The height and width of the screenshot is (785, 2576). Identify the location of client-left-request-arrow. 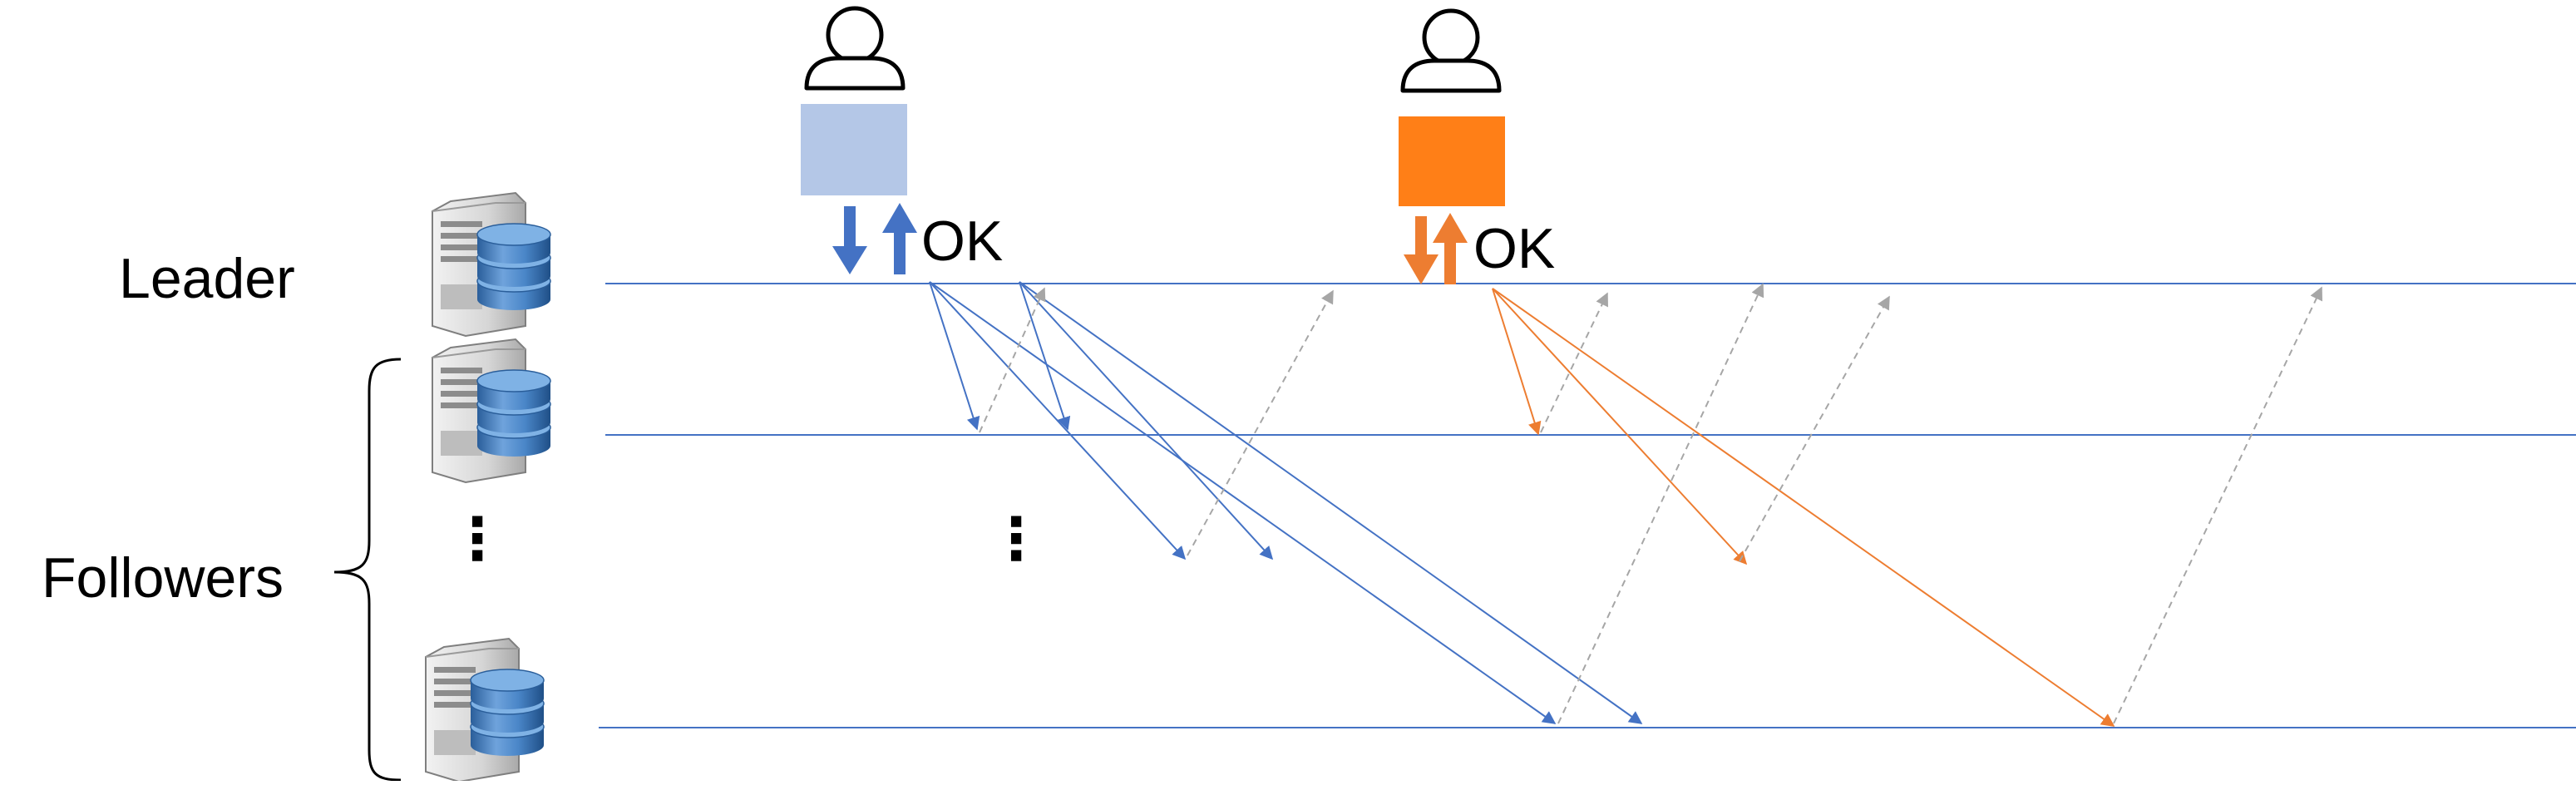
(849, 240).